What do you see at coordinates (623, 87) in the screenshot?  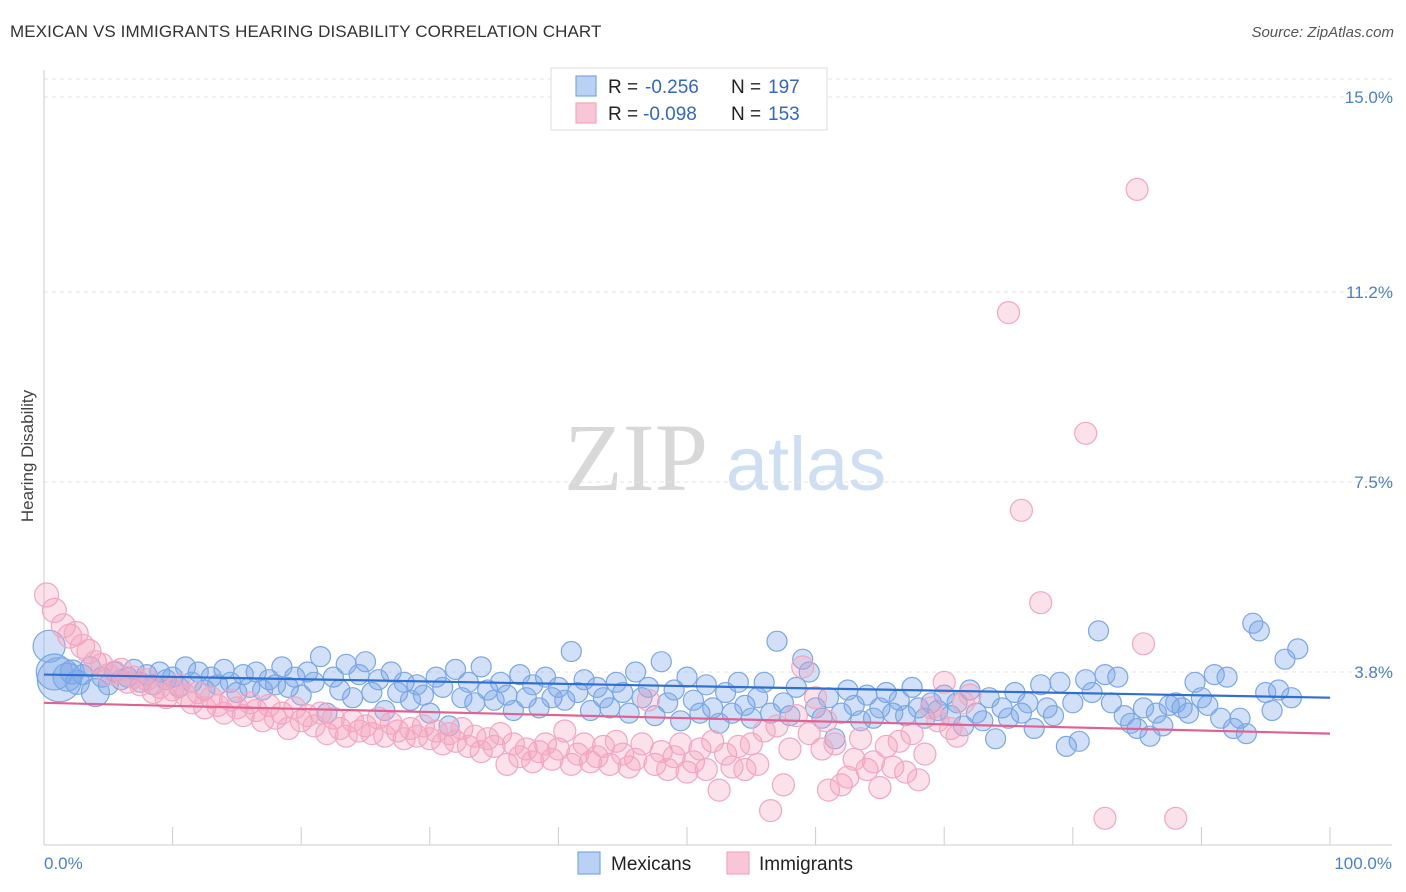 I see `legend-r-label-mexicans: R =` at bounding box center [623, 87].